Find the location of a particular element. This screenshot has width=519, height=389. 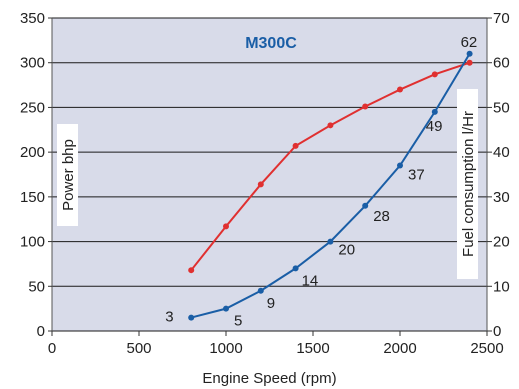

data-label: 3 is located at coordinates (169, 317).